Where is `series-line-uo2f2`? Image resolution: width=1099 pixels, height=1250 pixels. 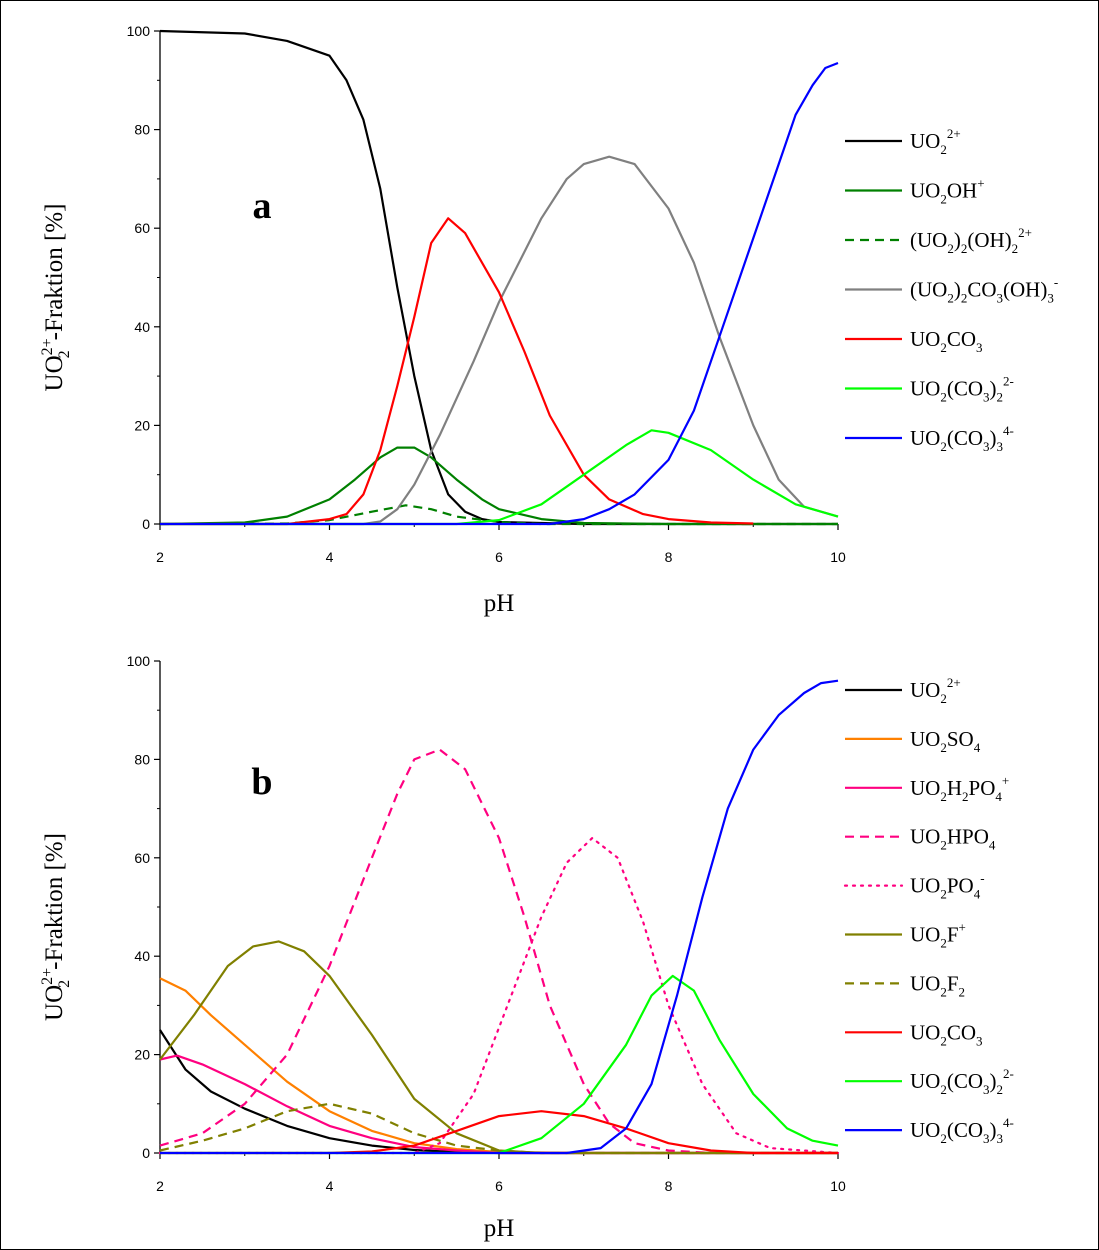 series-line-uo2f2 is located at coordinates (498, 1128).